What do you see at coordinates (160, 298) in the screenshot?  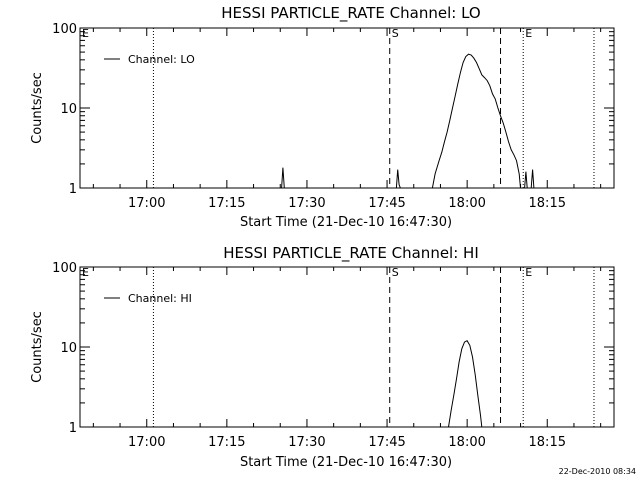 I see `legend-label: Channel: HI` at bounding box center [160, 298].